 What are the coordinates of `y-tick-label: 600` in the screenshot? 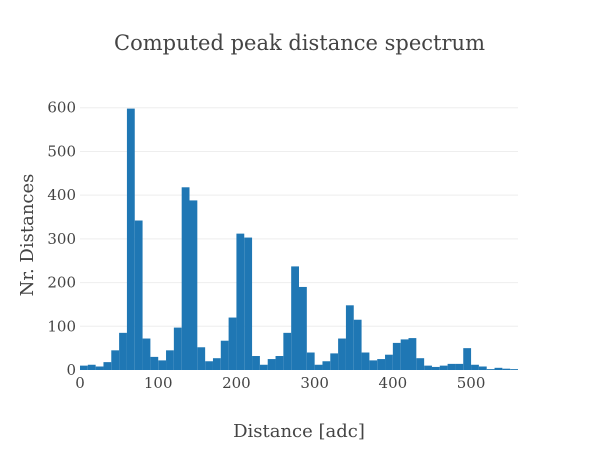 It's located at (61, 108).